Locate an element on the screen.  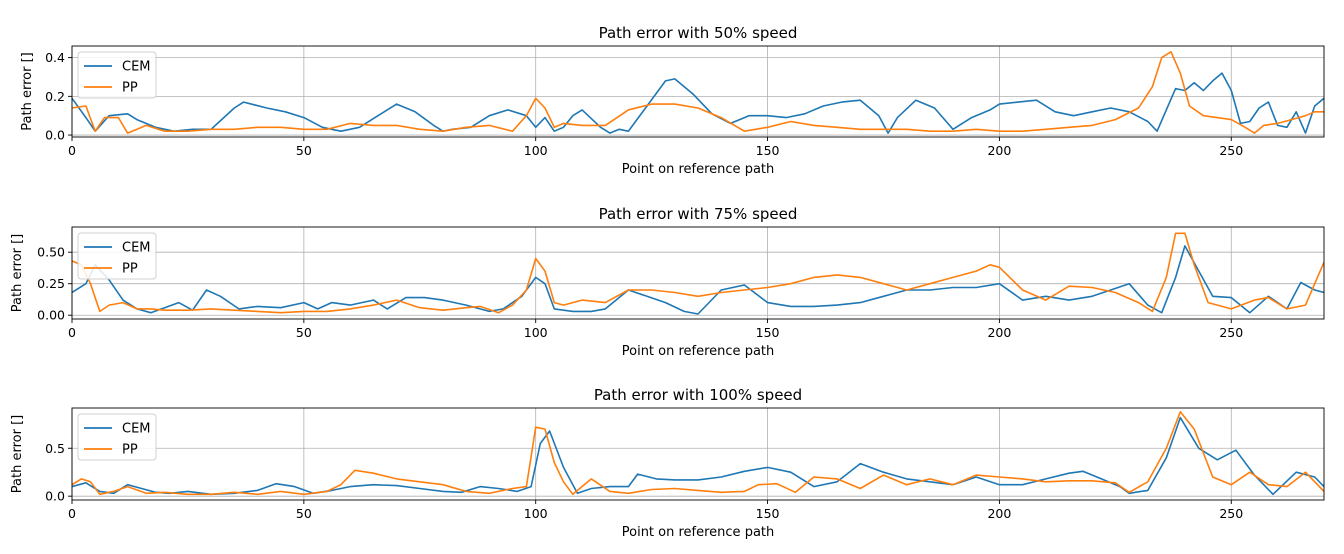
y-tick-label: 0.25 is located at coordinates (51, 283).